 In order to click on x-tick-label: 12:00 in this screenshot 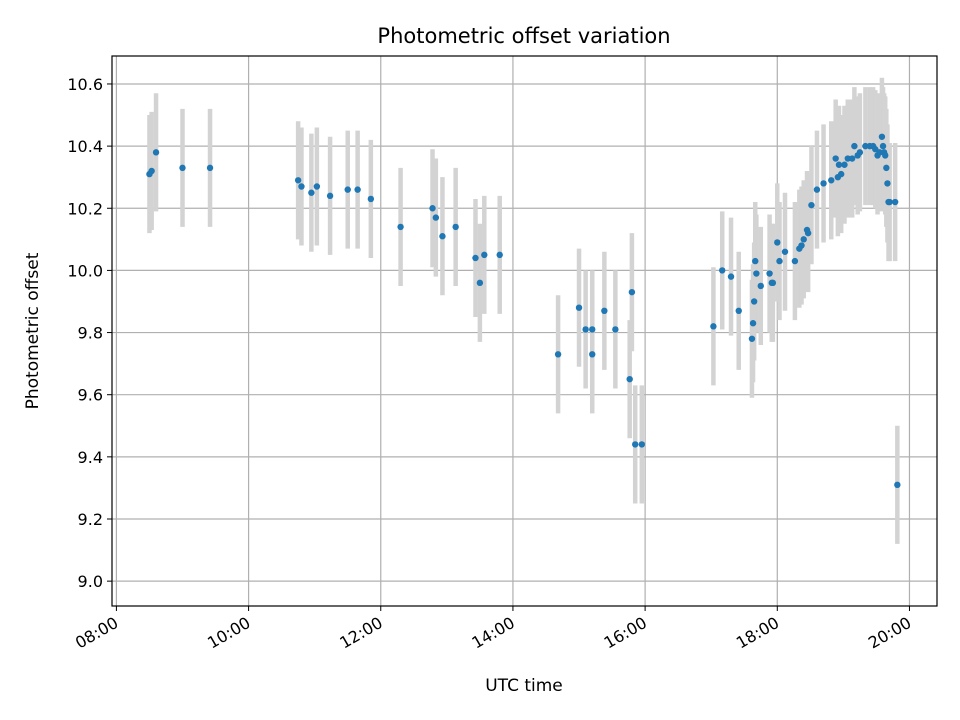, I will do `click(360, 633)`.